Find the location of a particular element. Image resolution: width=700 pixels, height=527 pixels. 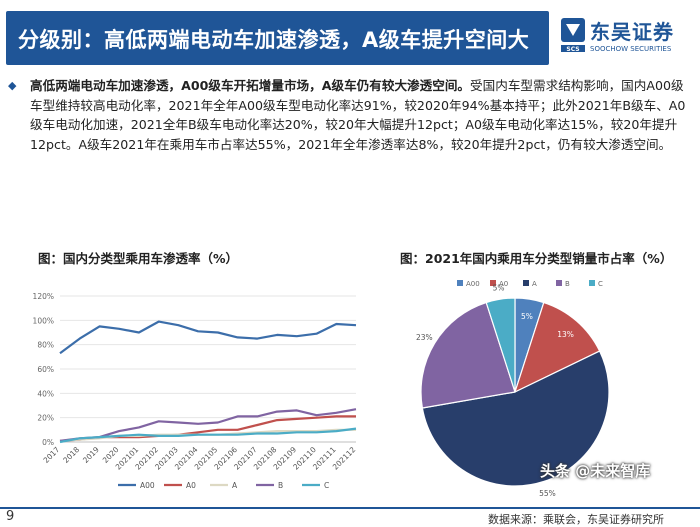

pie-slice-a0 is located at coordinates (557, 347).